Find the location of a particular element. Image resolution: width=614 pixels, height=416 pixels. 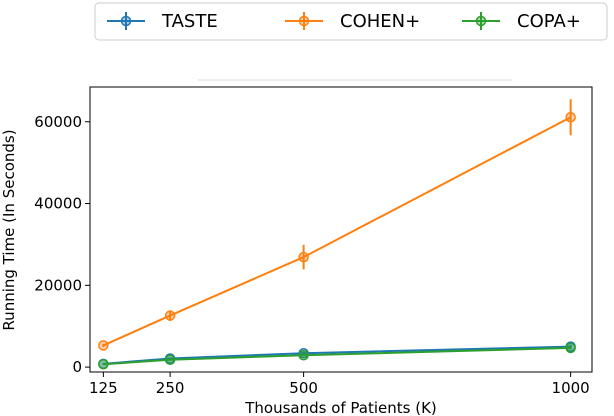

series-copa- is located at coordinates (337, 356).